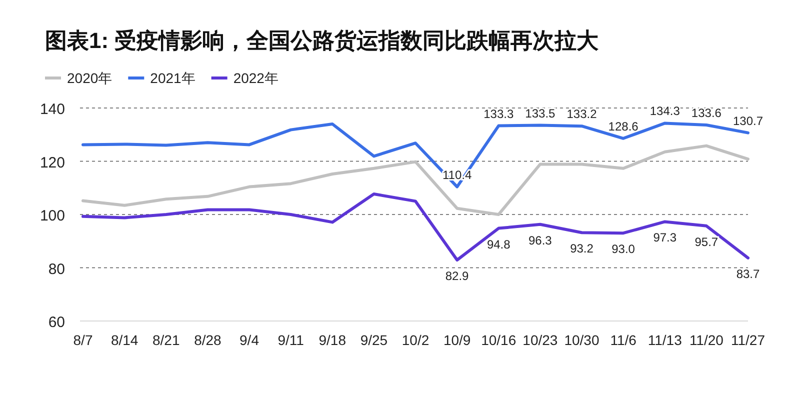 The height and width of the screenshot is (395, 800). Describe the element at coordinates (52, 109) in the screenshot. I see `y-tick-label: 140` at that location.